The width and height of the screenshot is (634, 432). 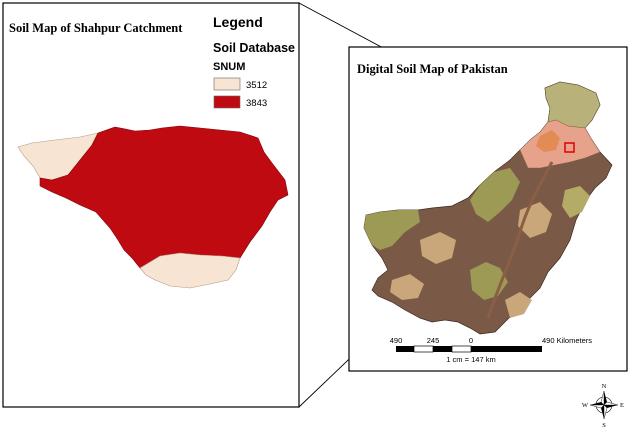 I want to click on compass-e-label: E, so click(x=622, y=405).